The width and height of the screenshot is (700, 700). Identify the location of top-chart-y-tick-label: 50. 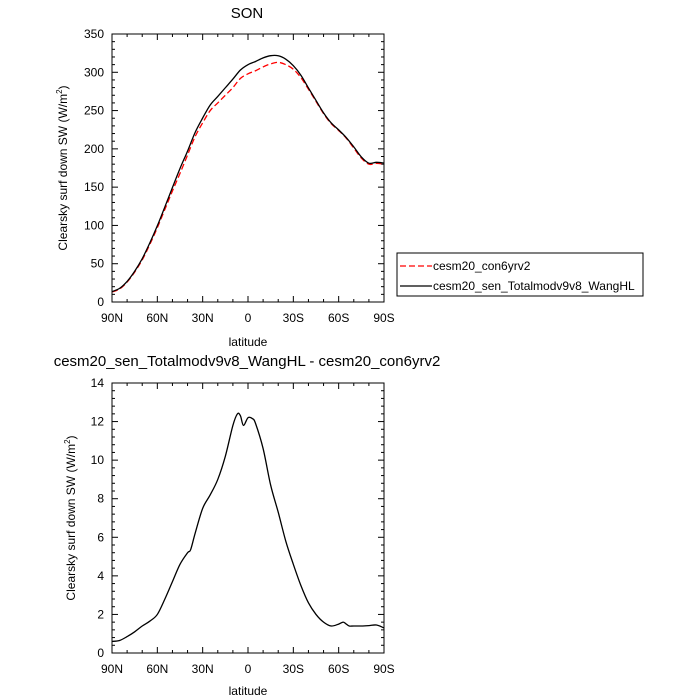
(98, 264).